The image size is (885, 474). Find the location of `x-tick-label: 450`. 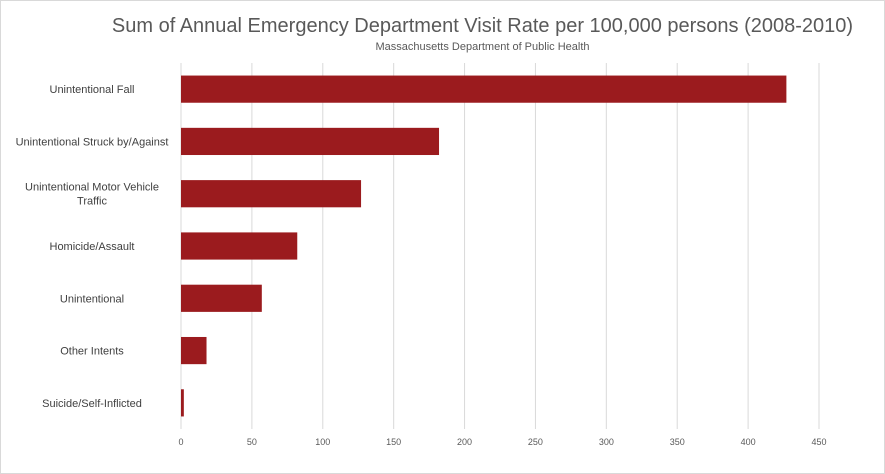

x-tick-label: 450 is located at coordinates (818, 442).